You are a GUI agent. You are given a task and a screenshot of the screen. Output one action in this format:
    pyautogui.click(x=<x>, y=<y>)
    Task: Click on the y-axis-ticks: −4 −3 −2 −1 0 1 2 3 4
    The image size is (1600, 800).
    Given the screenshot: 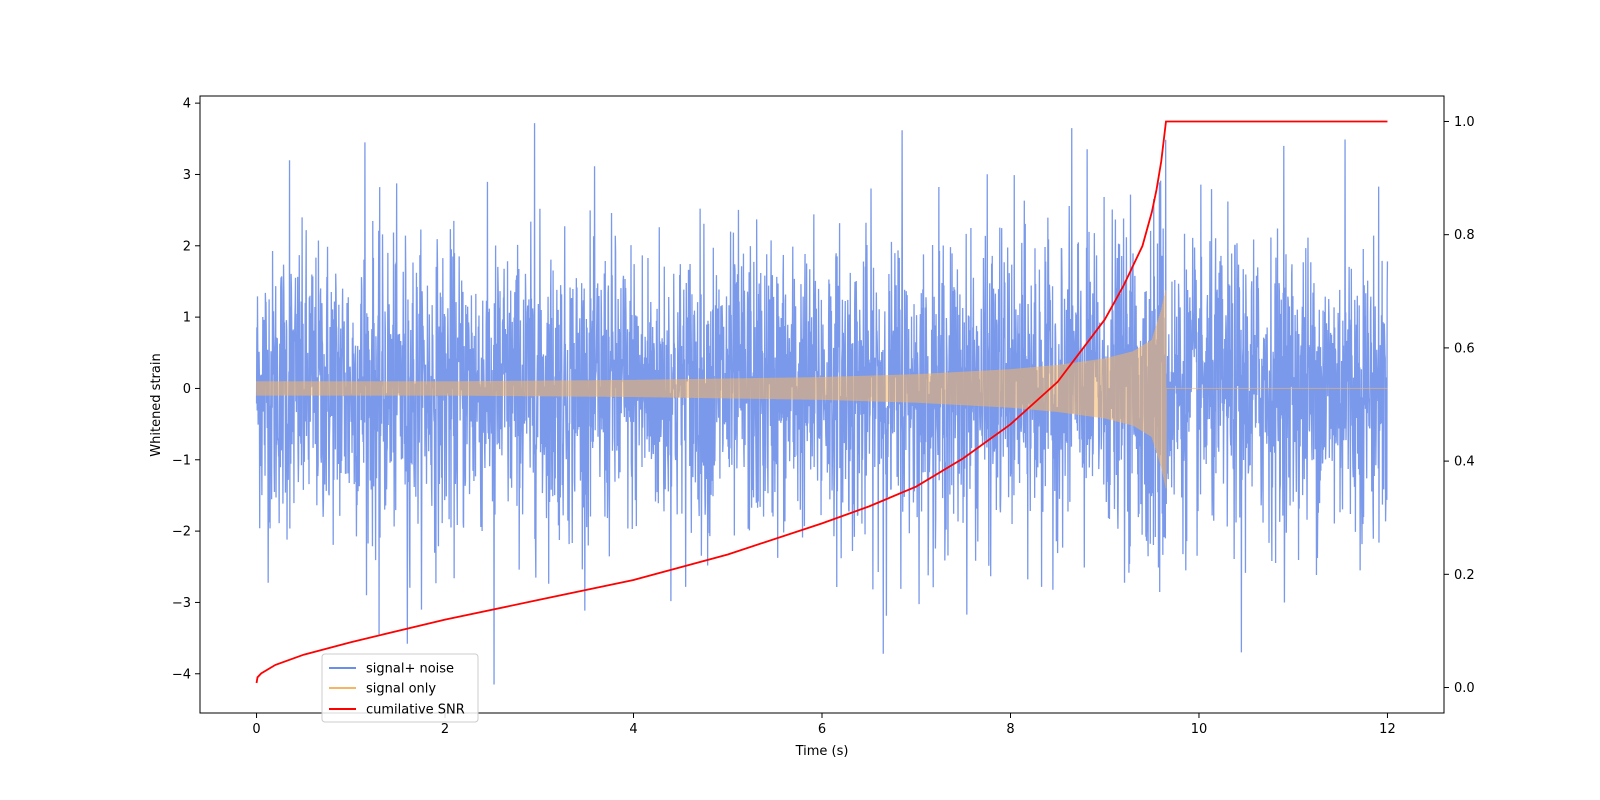 What is the action you would take?
    pyautogui.click(x=186, y=389)
    